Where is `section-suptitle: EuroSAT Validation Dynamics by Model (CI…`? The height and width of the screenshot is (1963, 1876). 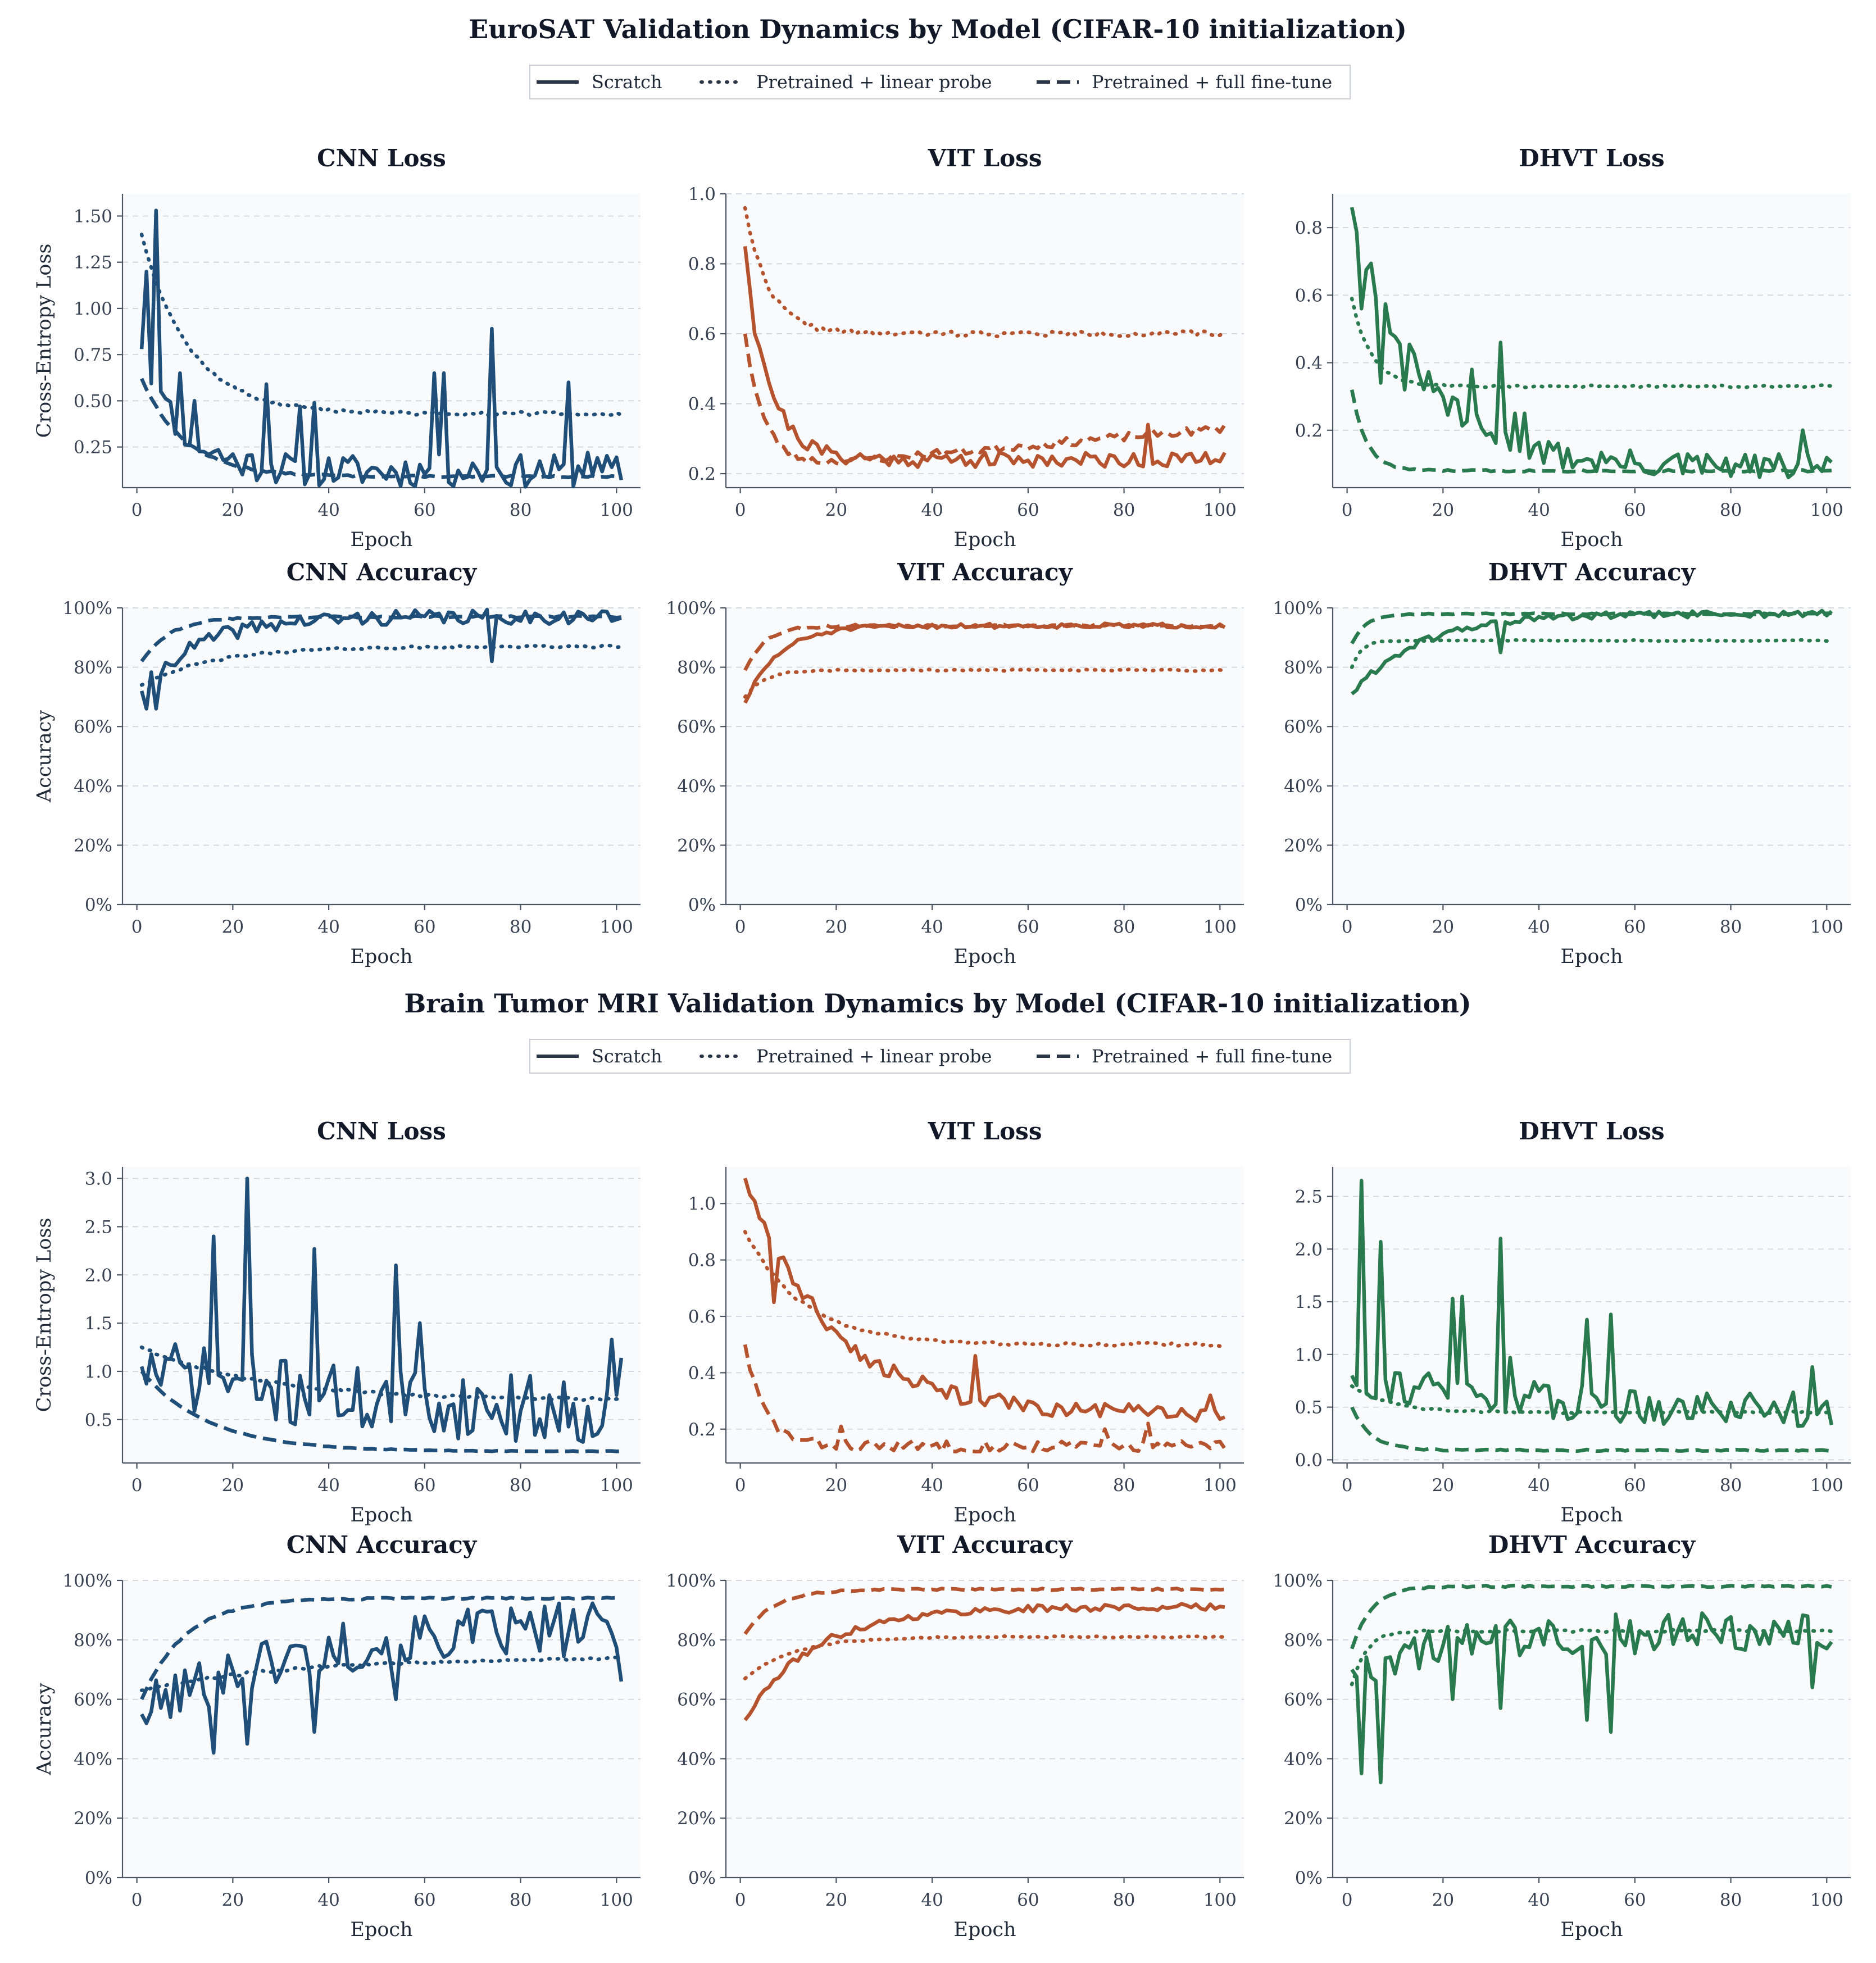
section-suptitle: EuroSAT Validation Dynamics by Model (CI… is located at coordinates (938, 29).